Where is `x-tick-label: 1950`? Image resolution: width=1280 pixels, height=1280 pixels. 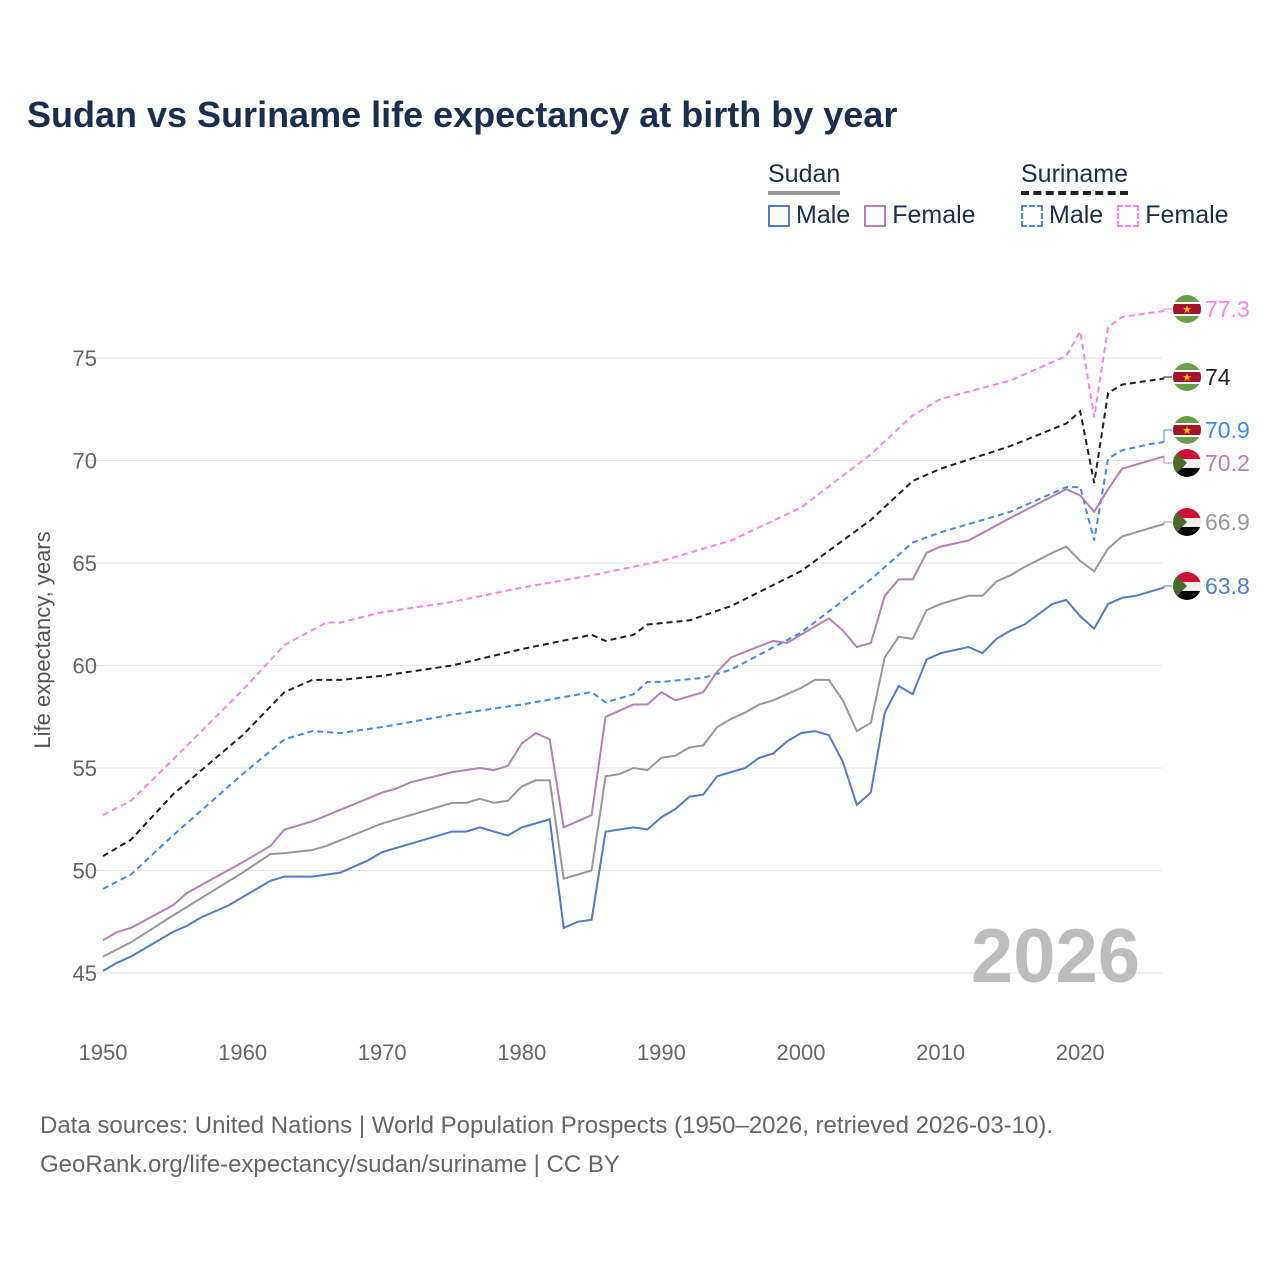
x-tick-label: 1950 is located at coordinates (103, 1052).